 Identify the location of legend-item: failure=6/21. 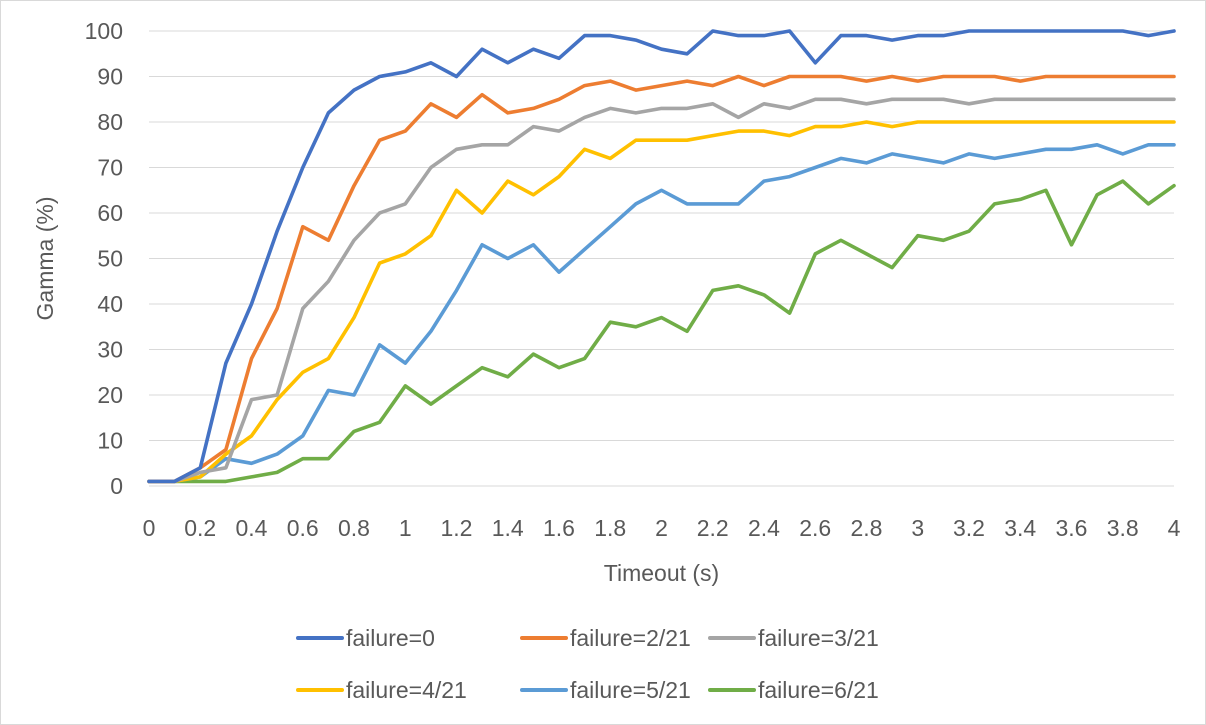
(793, 690).